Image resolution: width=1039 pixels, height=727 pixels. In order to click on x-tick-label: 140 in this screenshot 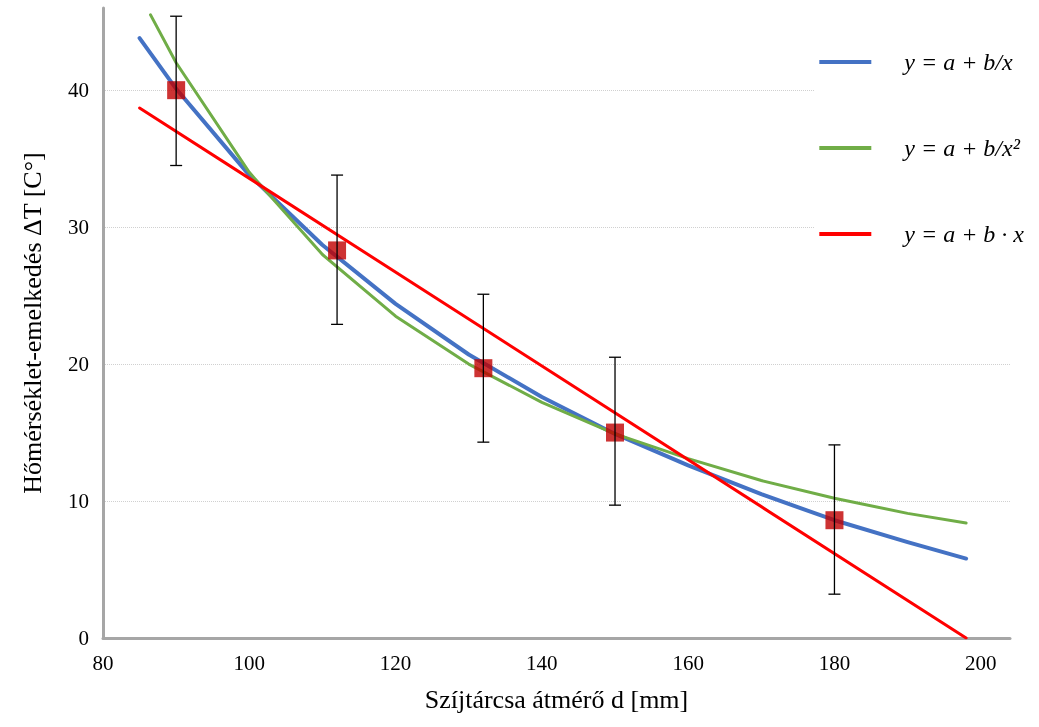, I will do `click(542, 662)`.